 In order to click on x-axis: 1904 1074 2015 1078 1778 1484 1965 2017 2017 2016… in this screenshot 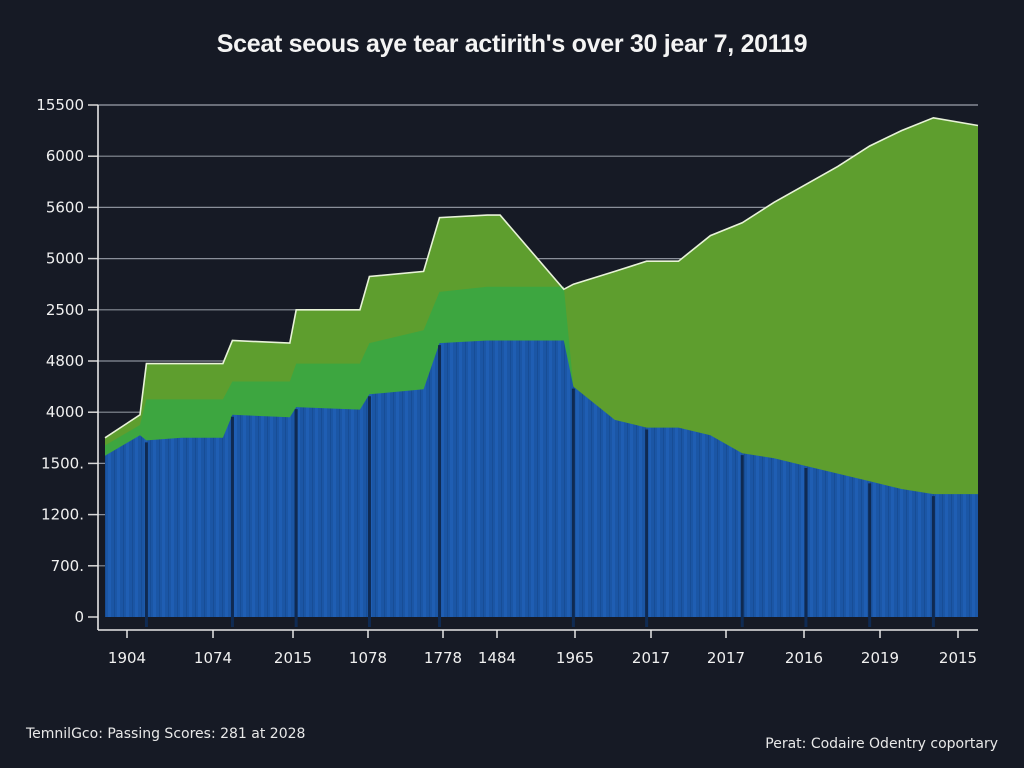, I will do `click(538, 648)`.